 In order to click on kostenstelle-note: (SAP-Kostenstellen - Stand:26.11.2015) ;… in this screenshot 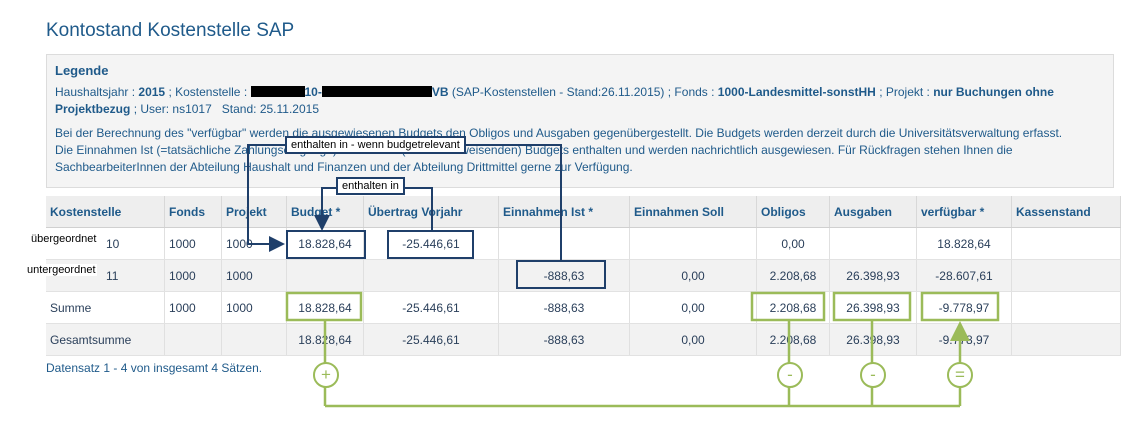, I will do `click(583, 92)`.